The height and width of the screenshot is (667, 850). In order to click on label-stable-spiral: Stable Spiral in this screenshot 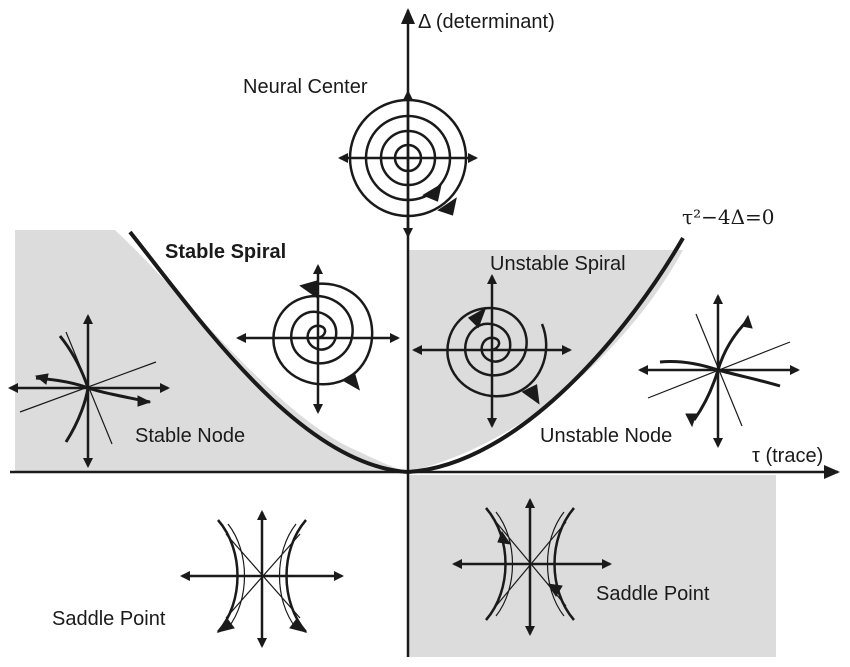, I will do `click(225, 252)`.